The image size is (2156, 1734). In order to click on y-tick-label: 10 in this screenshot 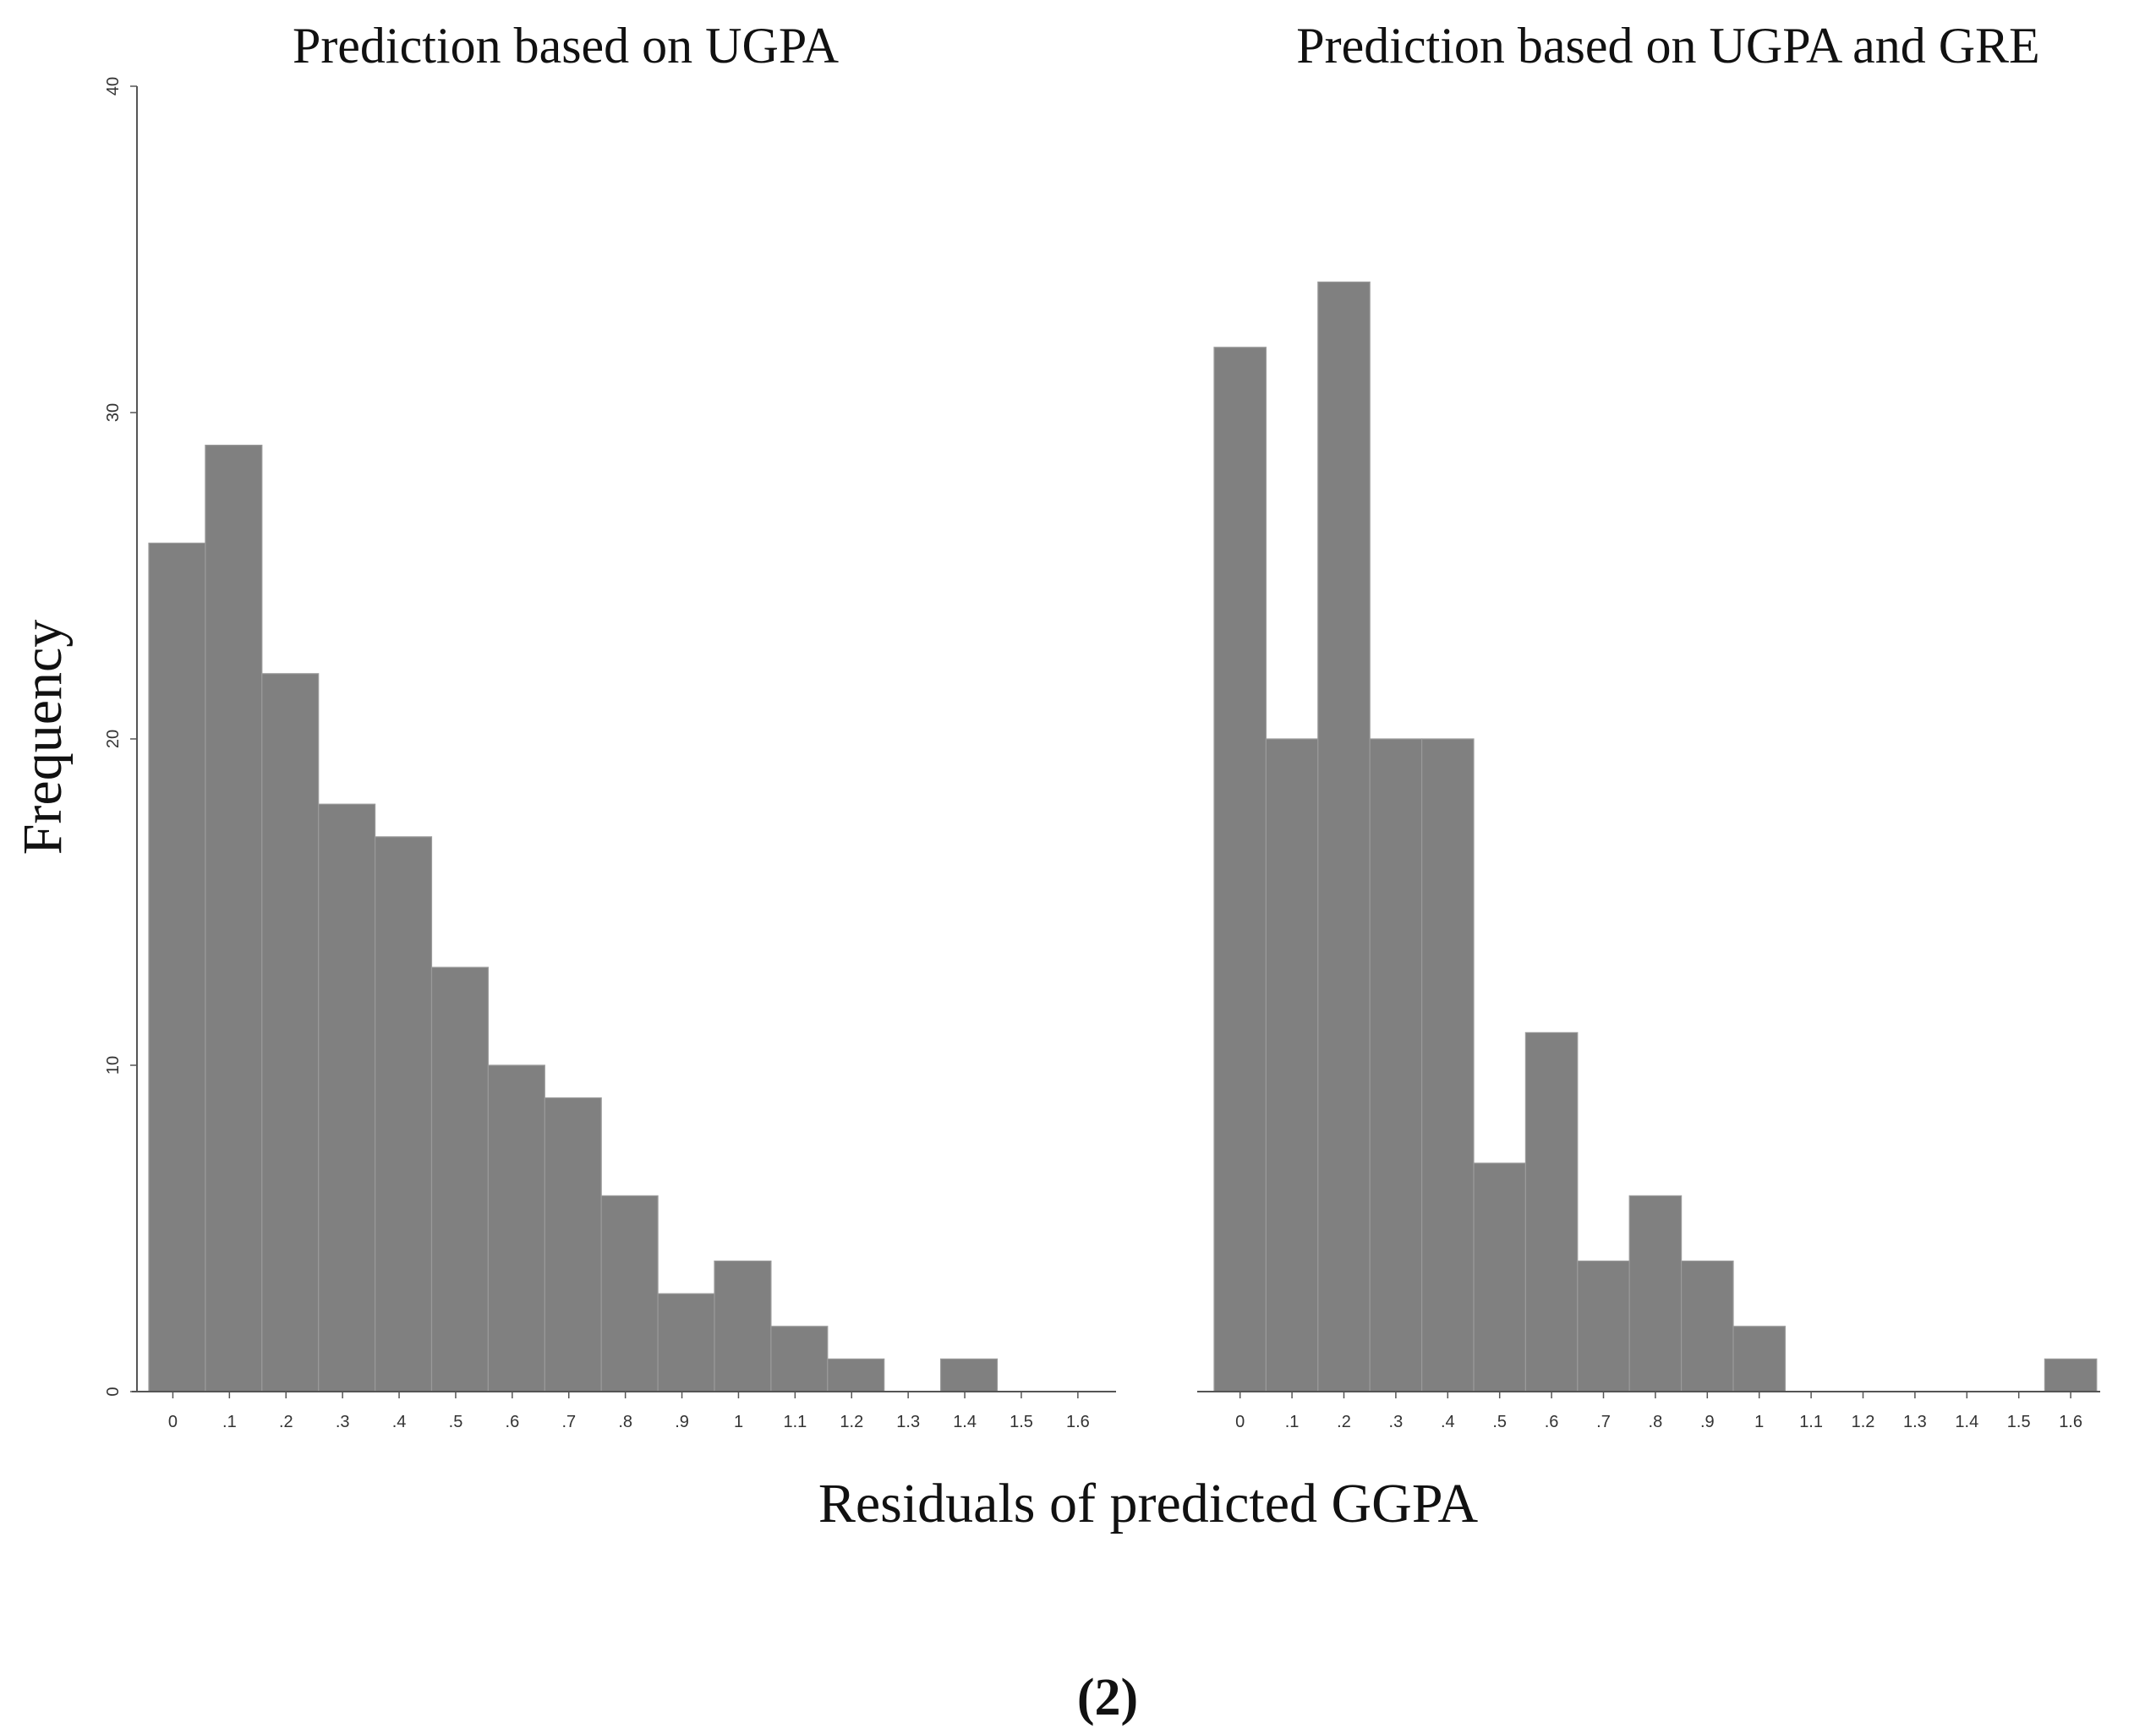, I will do `click(113, 1065)`.